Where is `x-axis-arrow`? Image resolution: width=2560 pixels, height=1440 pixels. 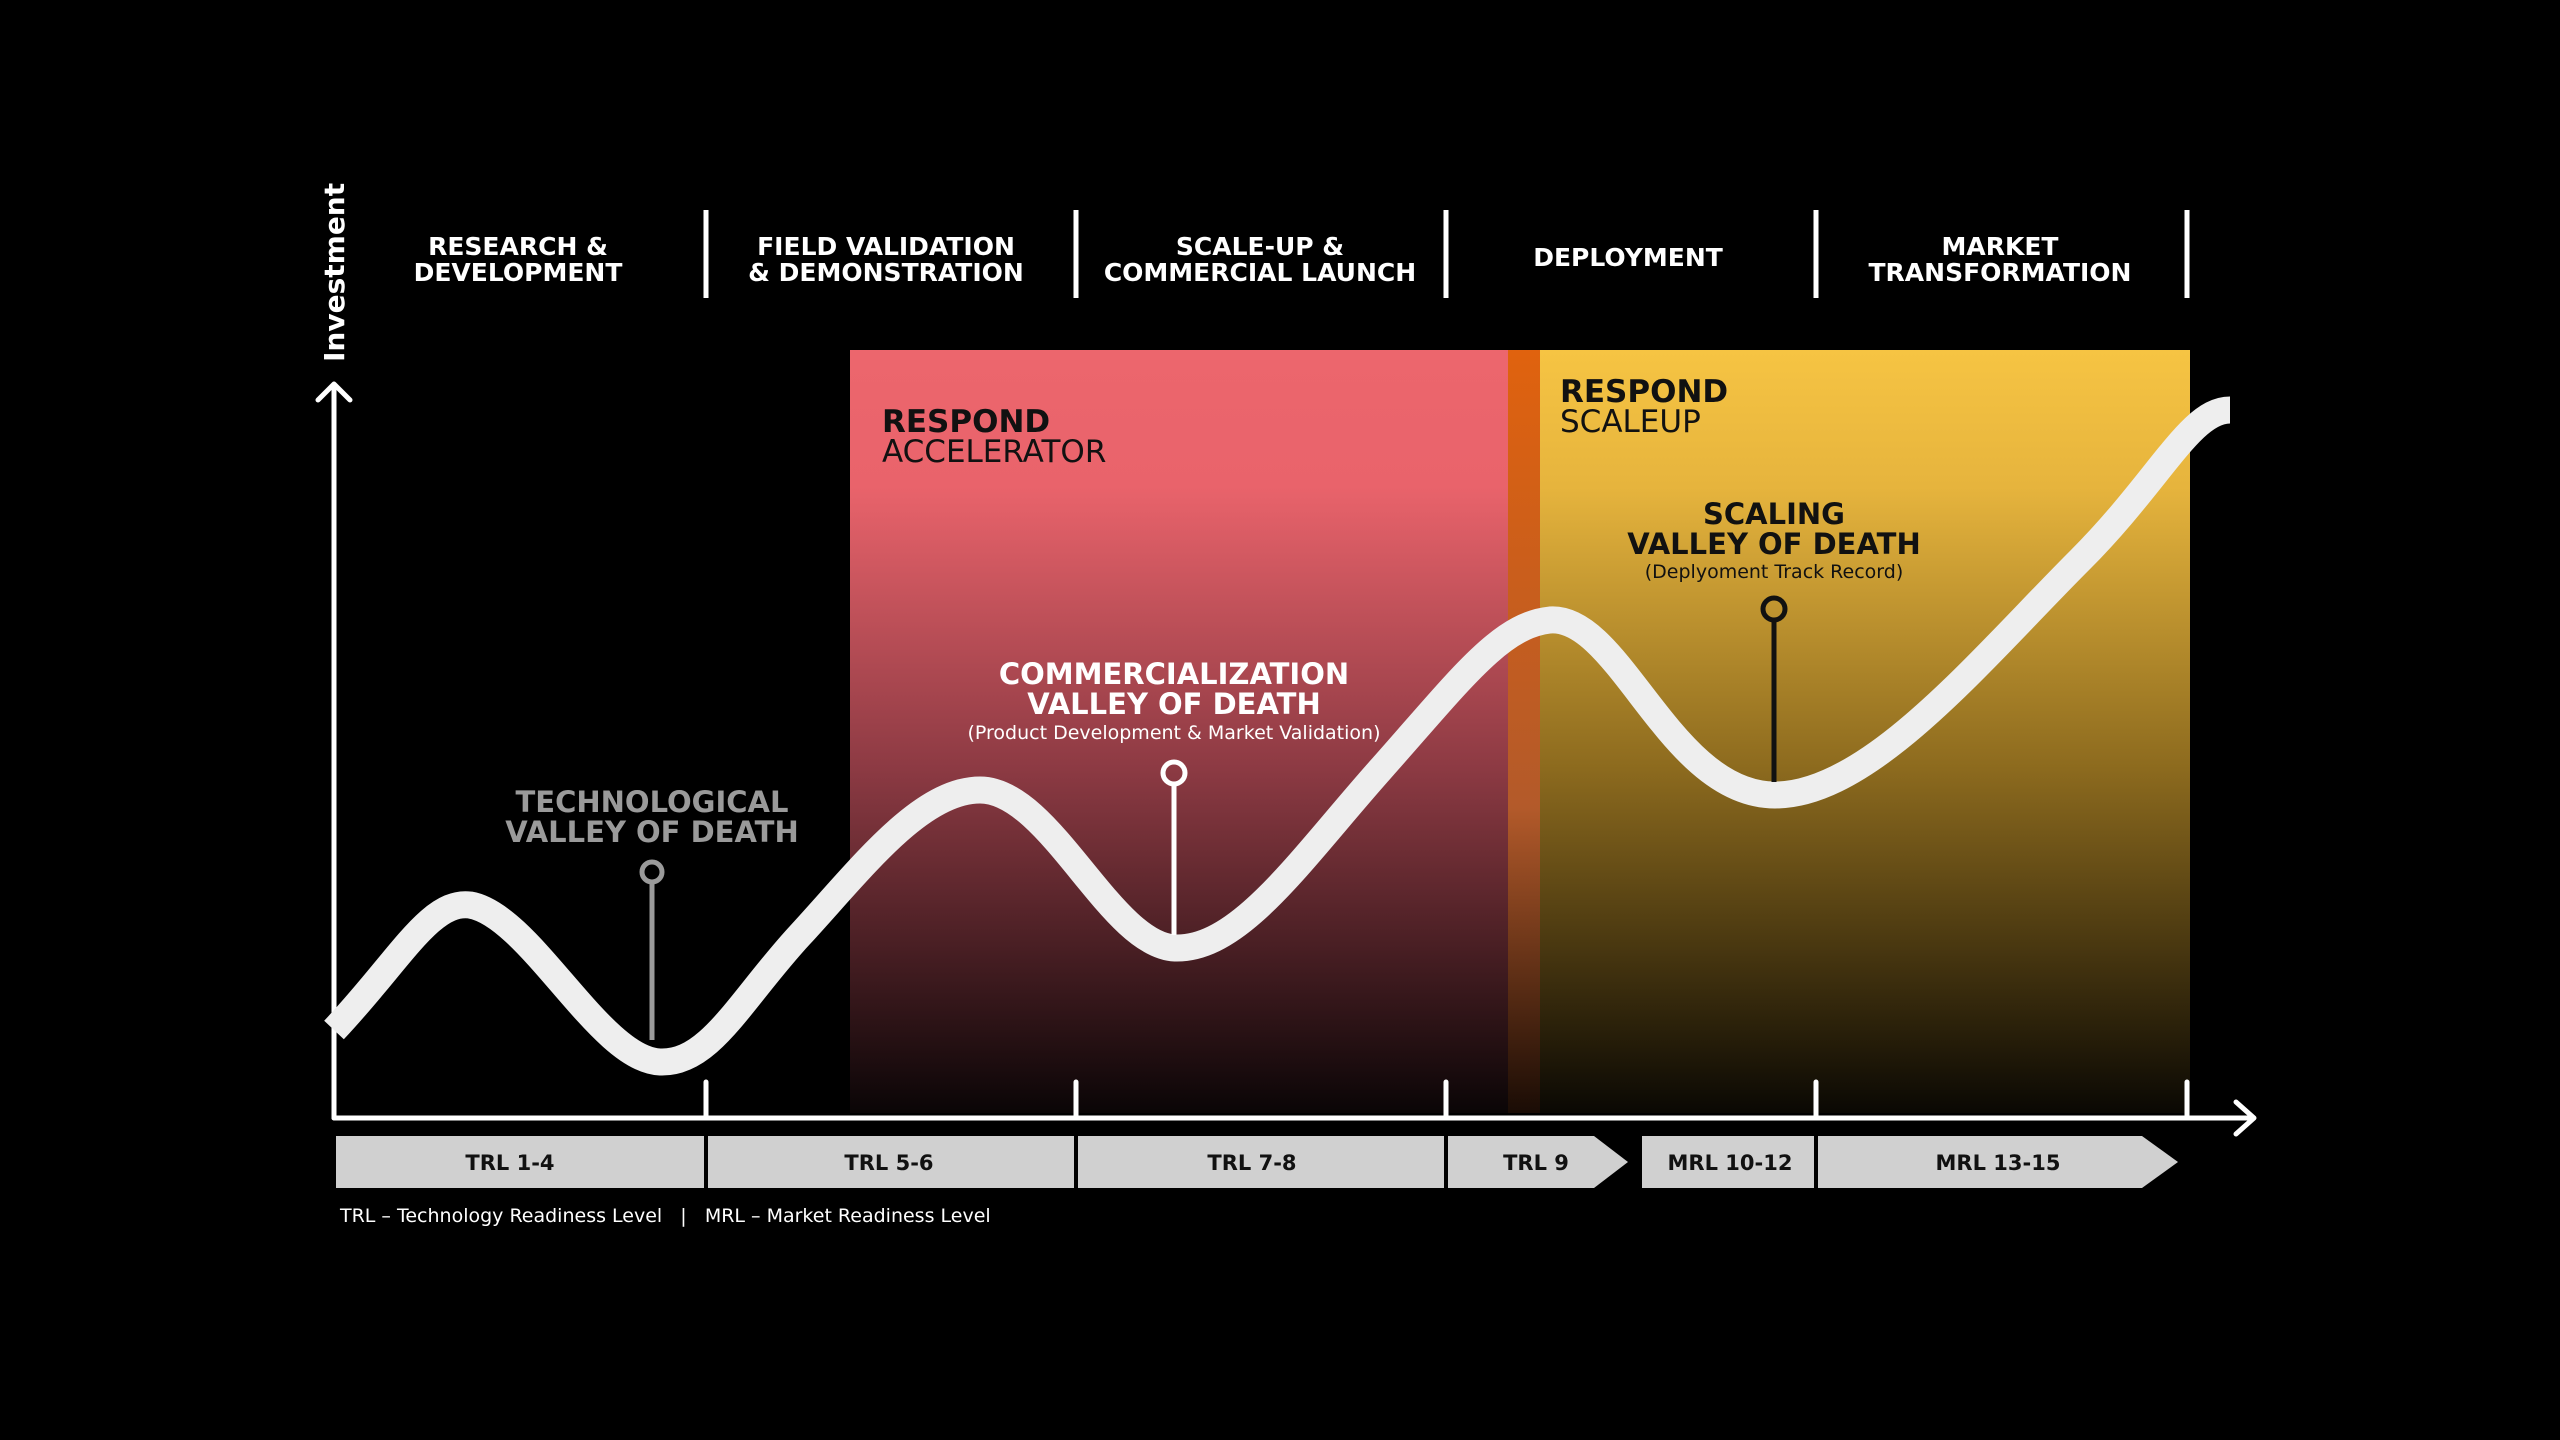
x-axis-arrow is located at coordinates (2245, 1118).